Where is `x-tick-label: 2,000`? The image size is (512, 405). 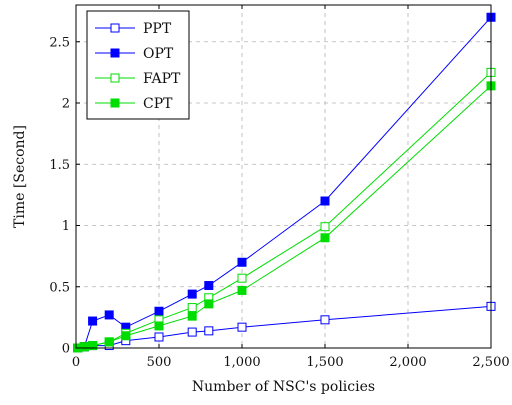 x-tick-label: 2,000 is located at coordinates (407, 362).